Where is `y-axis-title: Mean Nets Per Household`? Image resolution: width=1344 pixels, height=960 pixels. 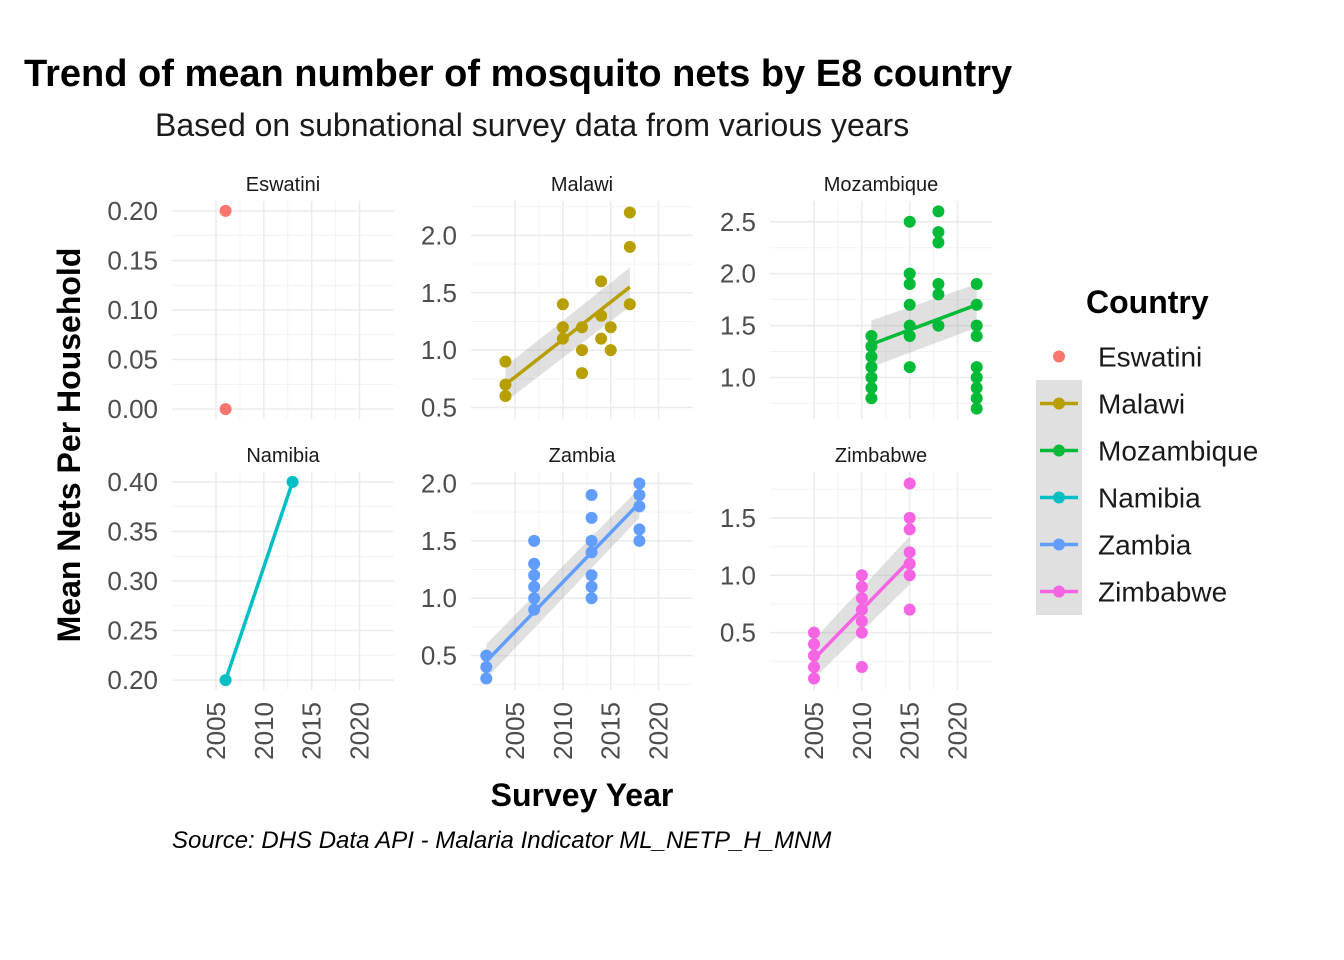
y-axis-title: Mean Nets Per Household is located at coordinates (69, 445).